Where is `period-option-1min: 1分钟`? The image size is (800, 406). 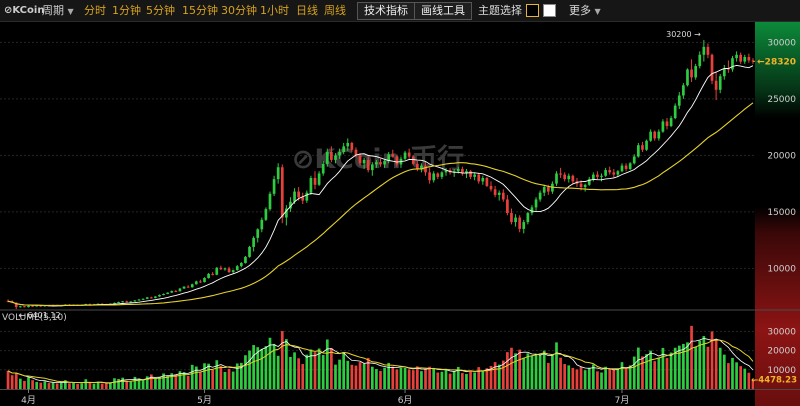 period-option-1min: 1分钟 is located at coordinates (126, 10).